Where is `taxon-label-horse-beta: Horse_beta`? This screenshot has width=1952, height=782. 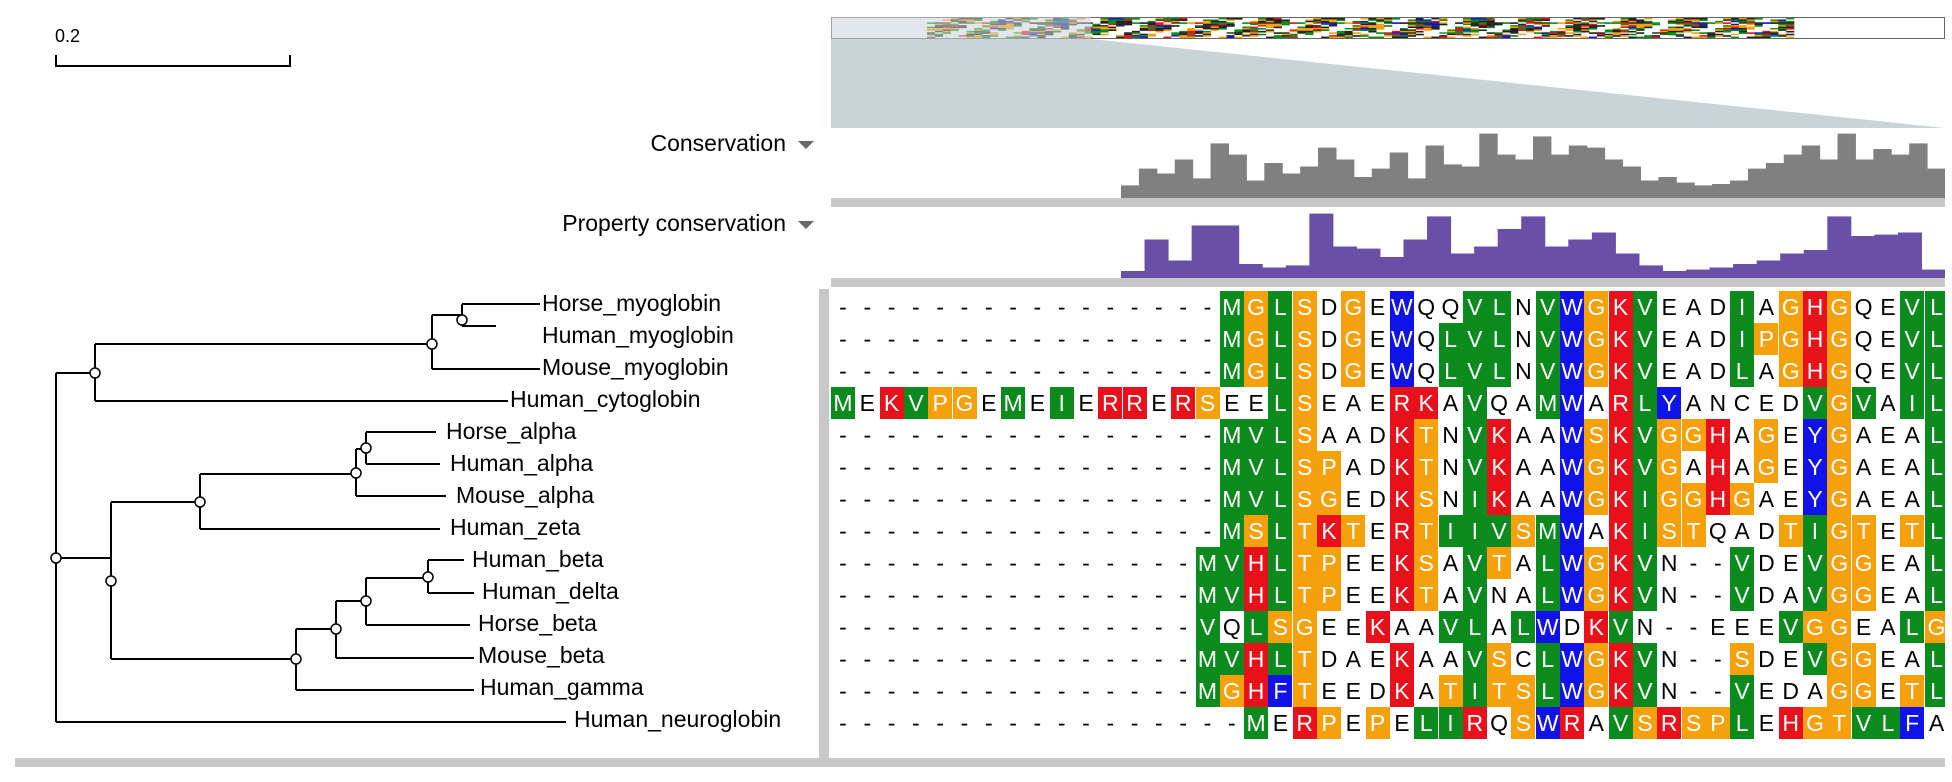
taxon-label-horse-beta: Horse_beta is located at coordinates (537, 623).